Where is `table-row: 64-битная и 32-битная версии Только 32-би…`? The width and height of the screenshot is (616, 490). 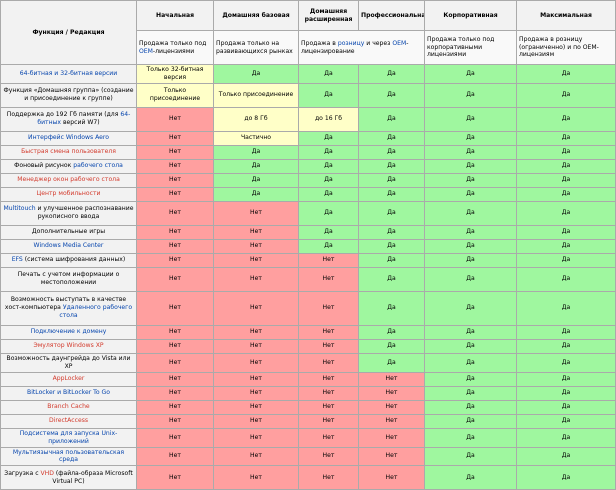
table-row: 64-битная и 32-битная версии Только 32-би… is located at coordinates (308, 74).